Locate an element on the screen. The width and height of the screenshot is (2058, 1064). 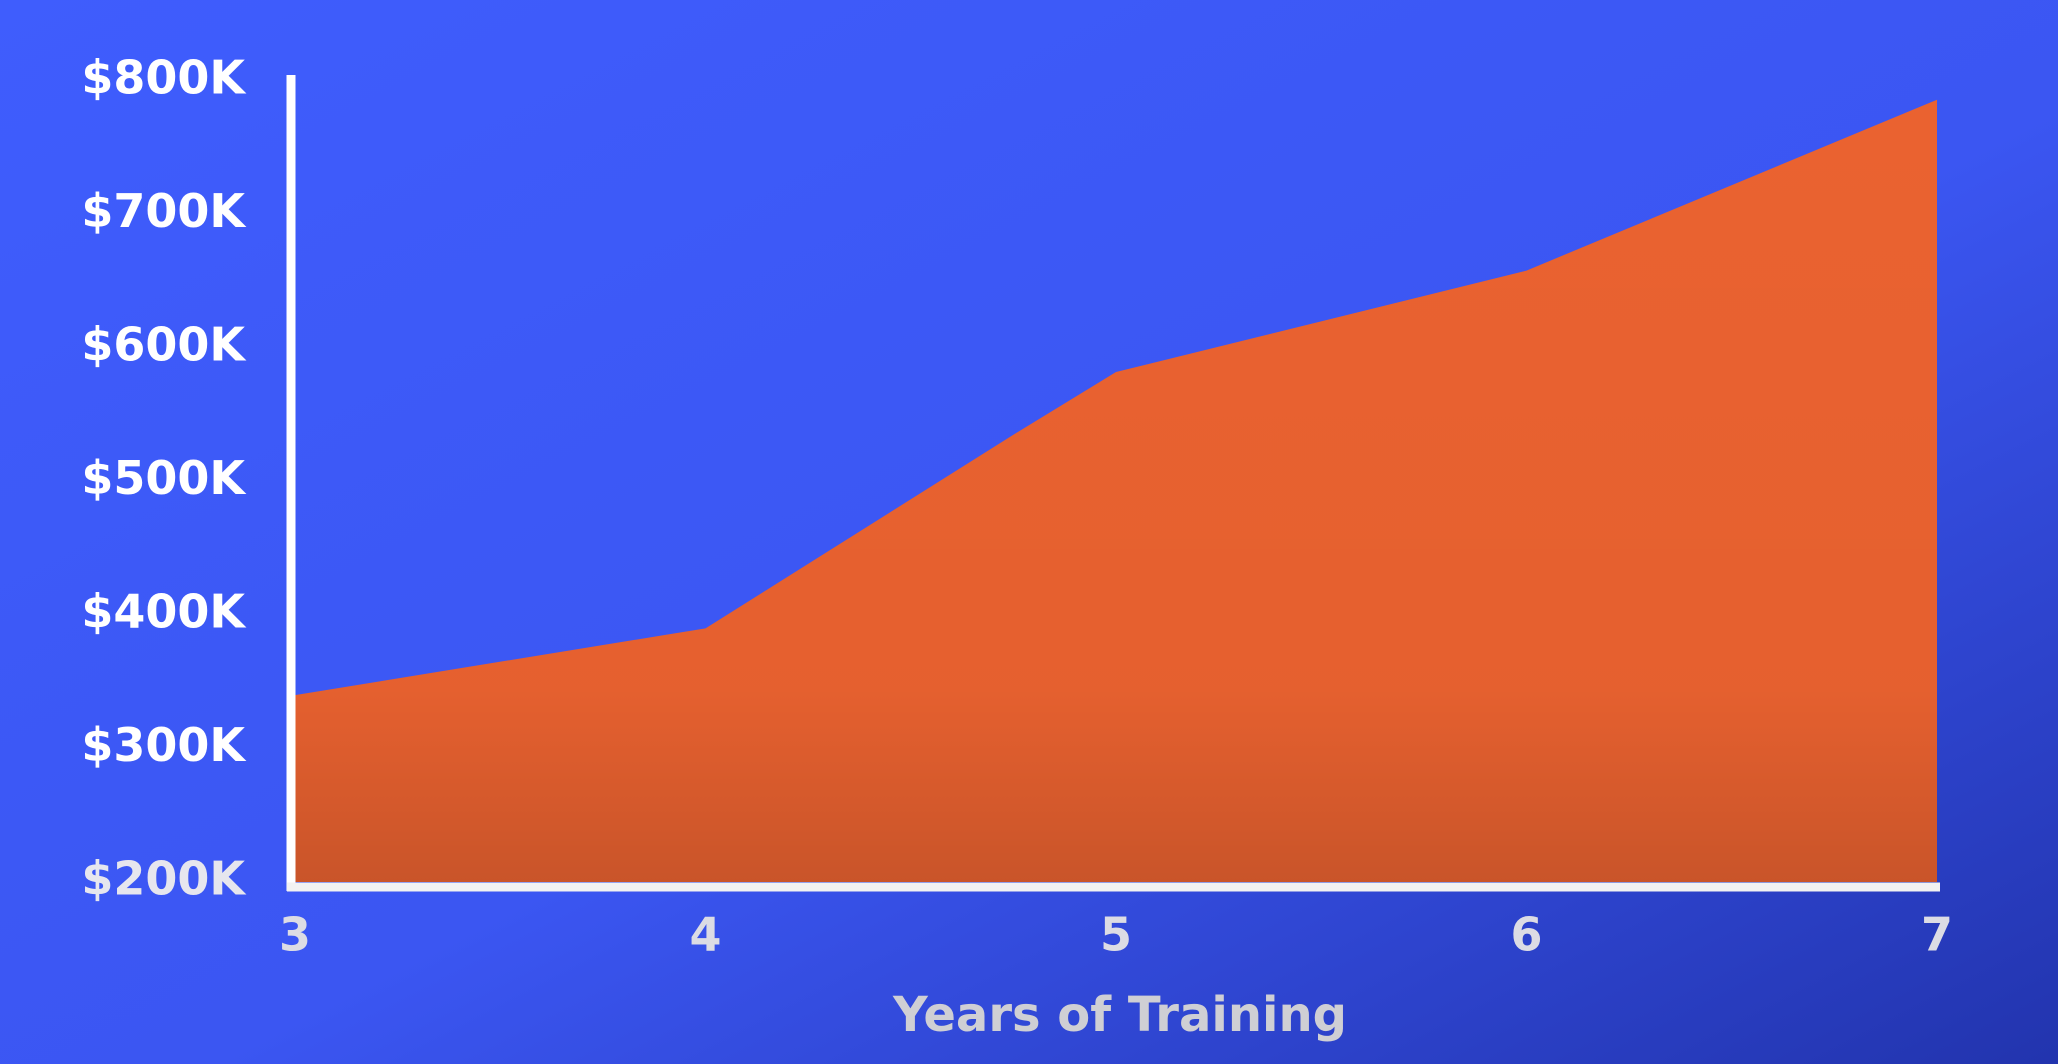
x-tick-label: 5 is located at coordinates (1116, 935).